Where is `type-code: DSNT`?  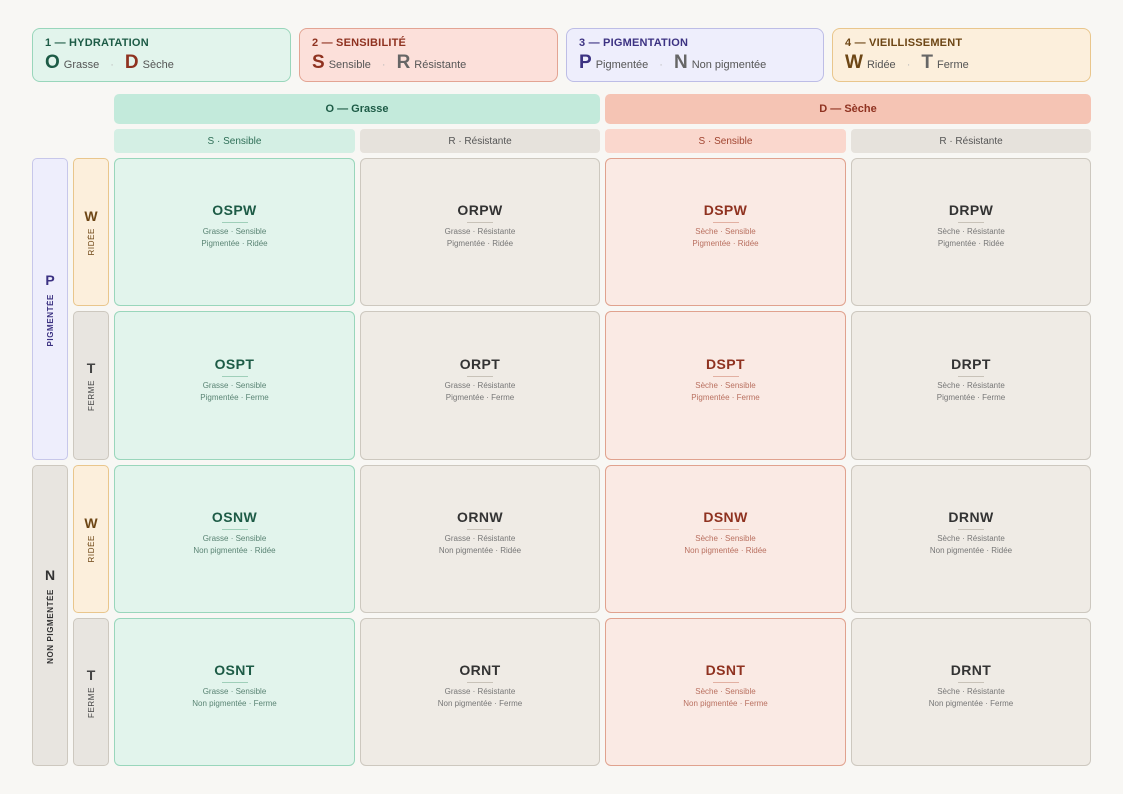
type-code: DSNT is located at coordinates (725, 670).